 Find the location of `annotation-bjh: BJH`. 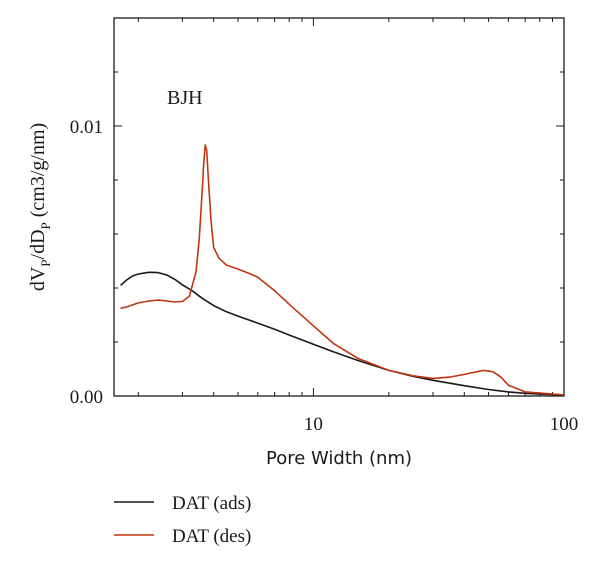

annotation-bjh: BJH is located at coordinates (185, 98).